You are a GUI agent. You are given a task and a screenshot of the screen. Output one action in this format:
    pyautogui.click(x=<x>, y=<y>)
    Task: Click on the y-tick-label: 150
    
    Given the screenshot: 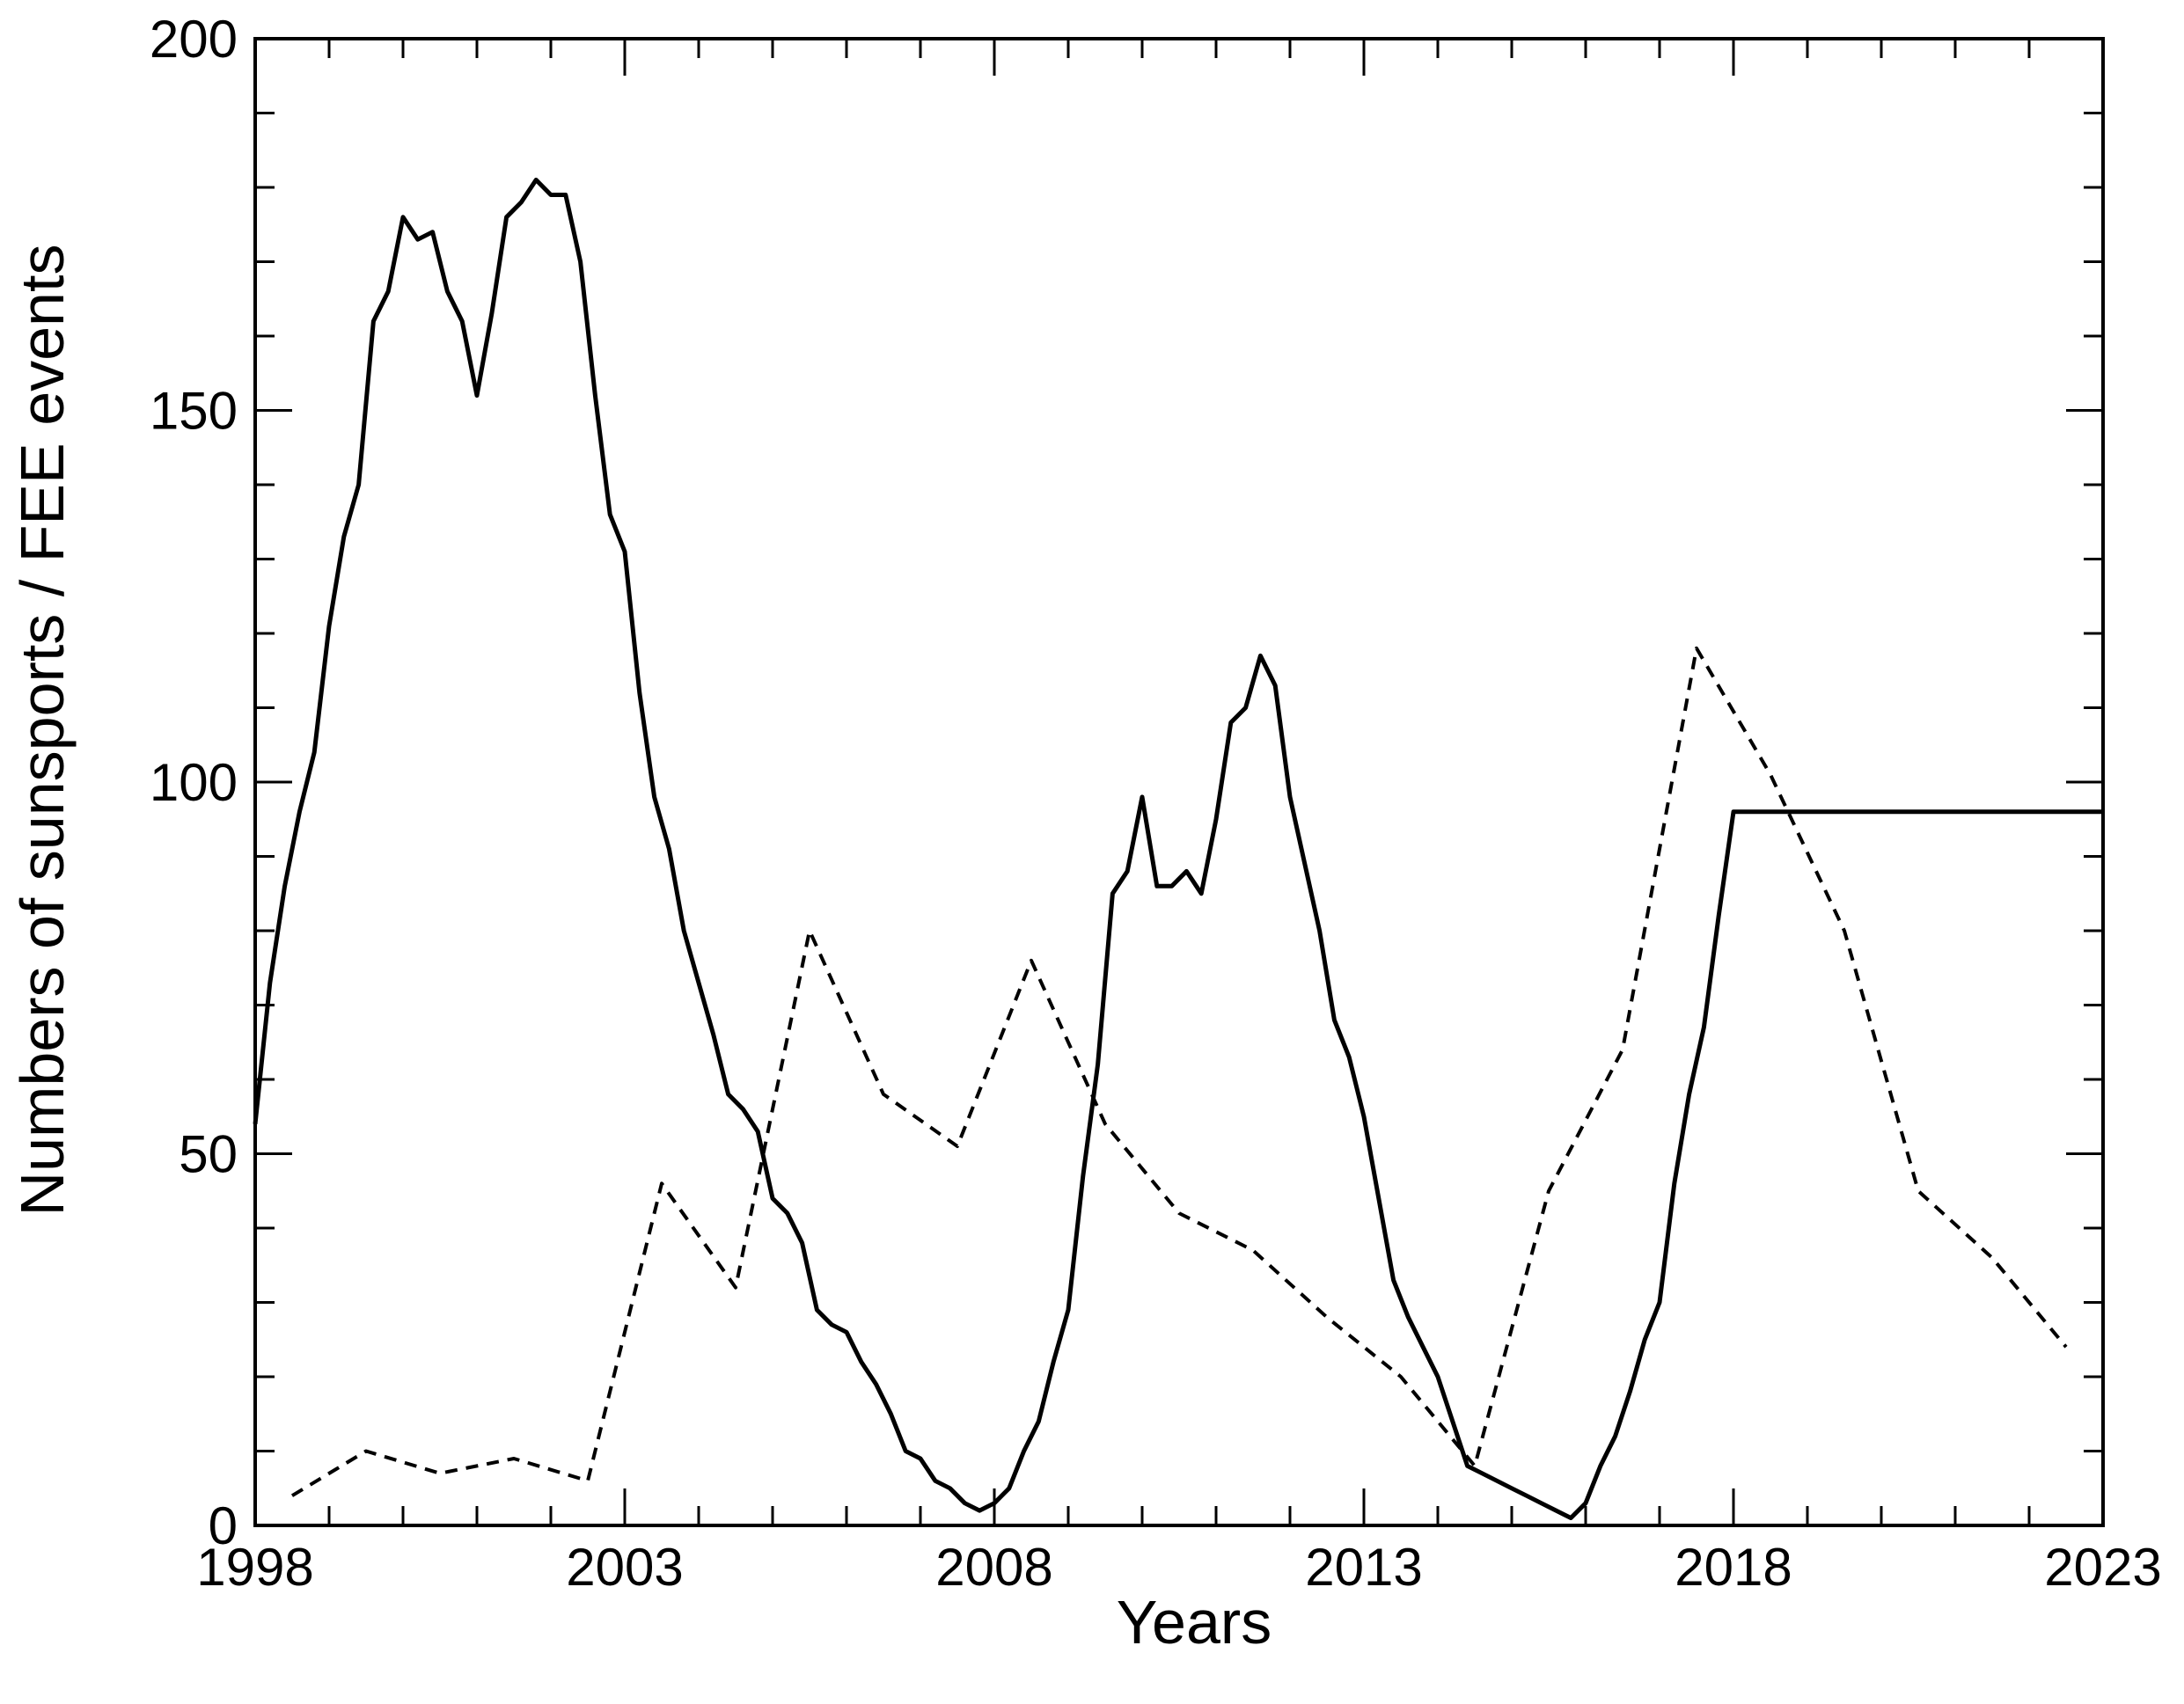 What is the action you would take?
    pyautogui.click(x=194, y=412)
    